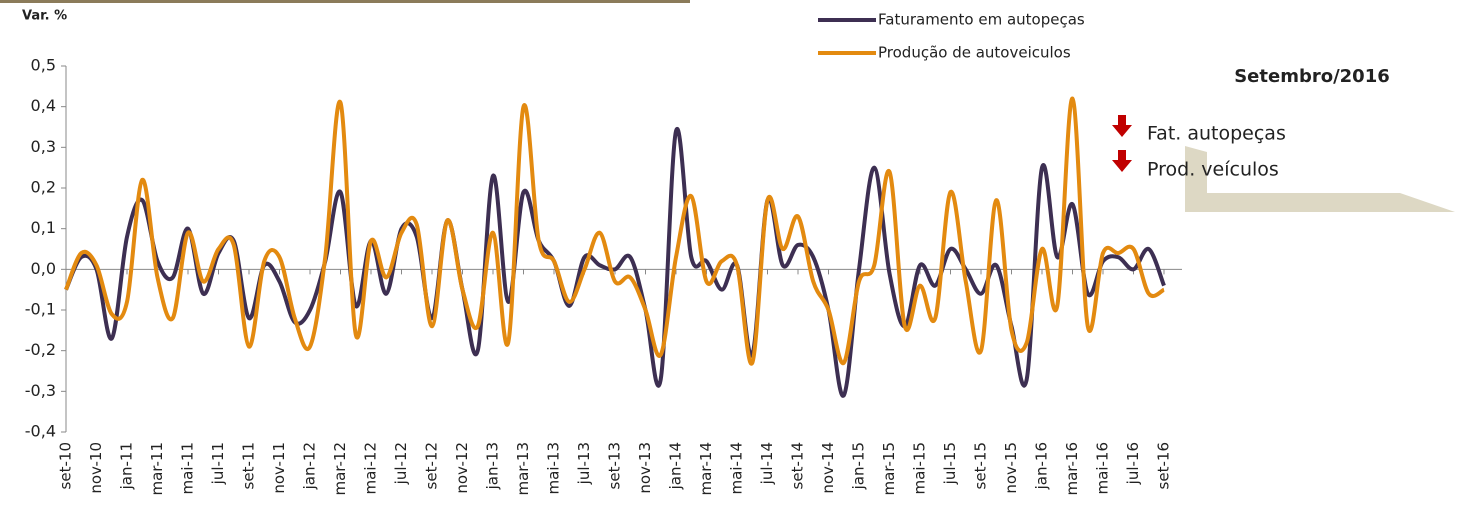  I want to click on x-tick-label: mai-12, so click(371, 468).